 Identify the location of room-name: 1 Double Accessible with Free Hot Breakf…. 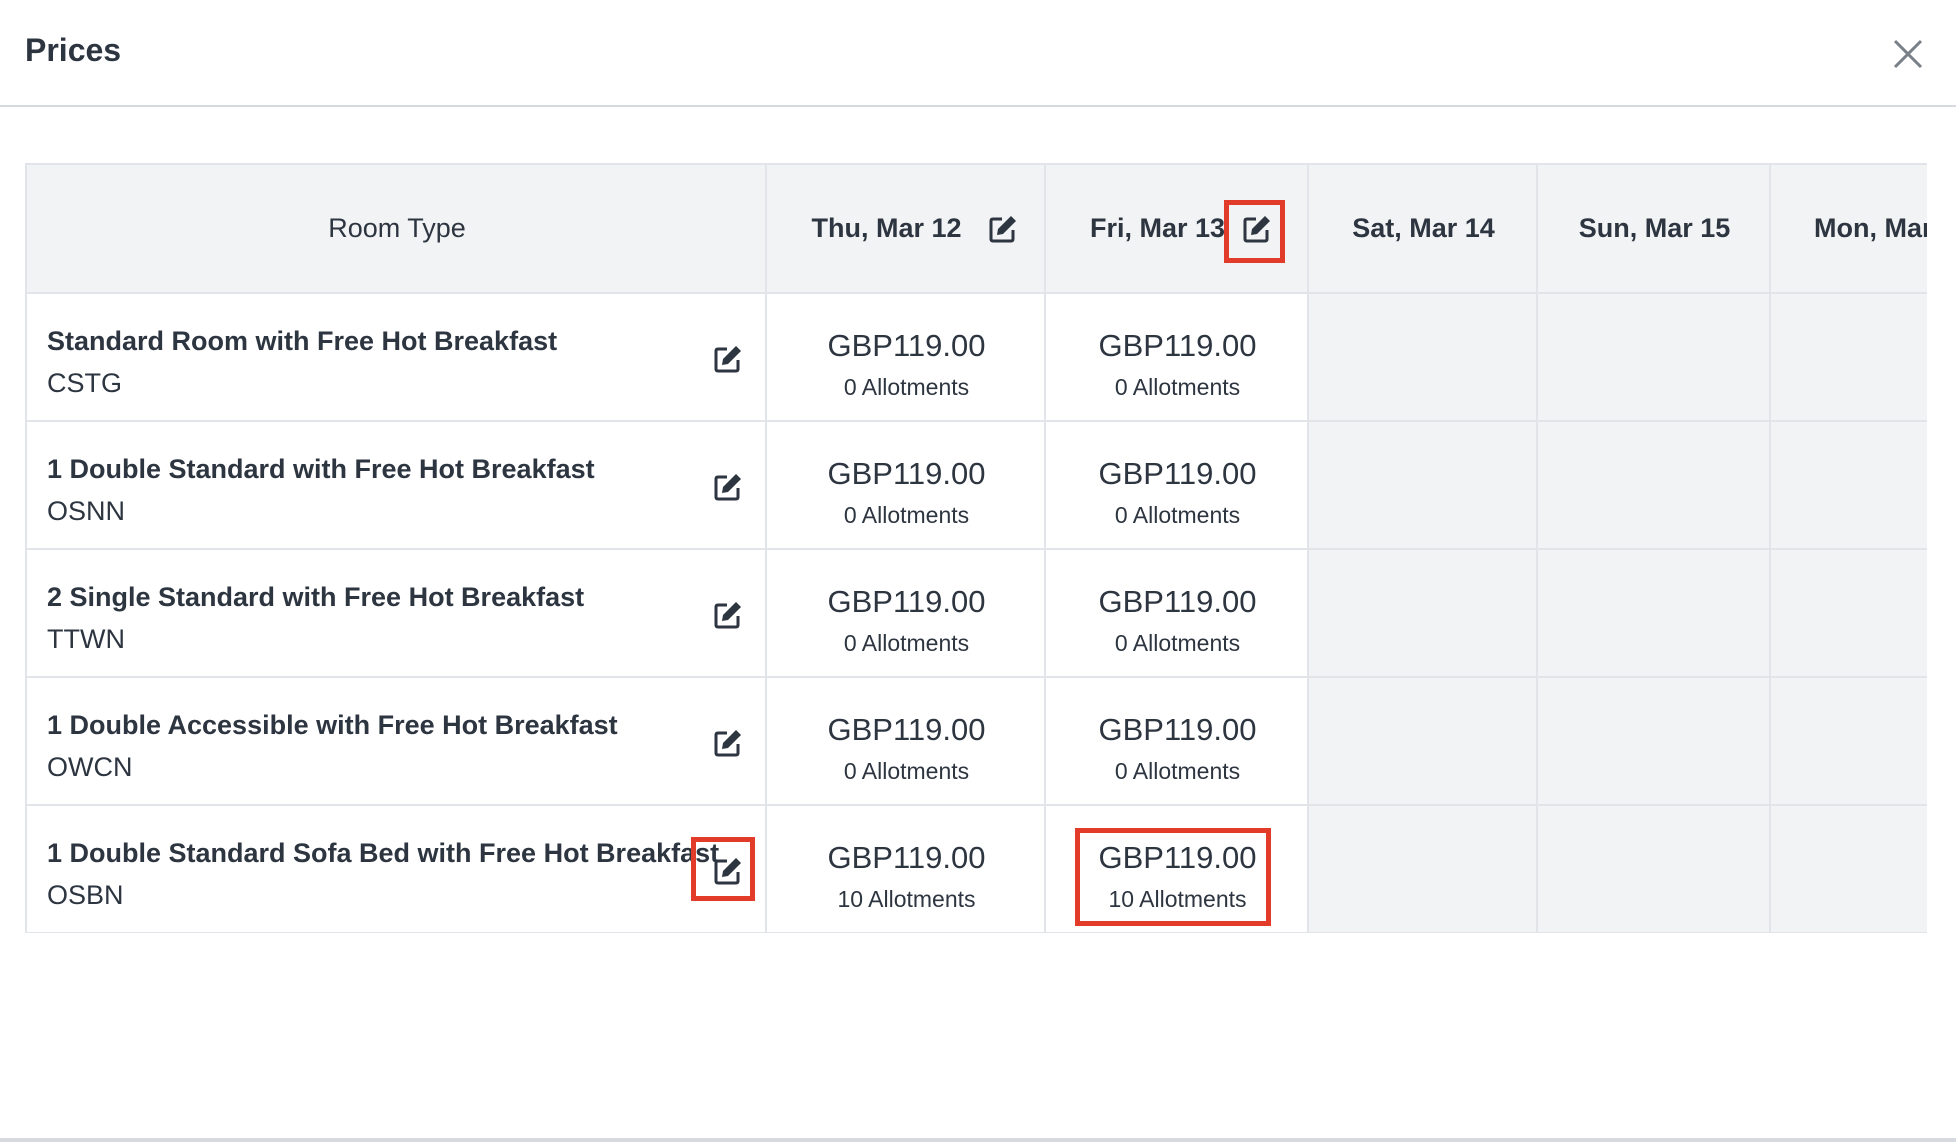
(332, 725).